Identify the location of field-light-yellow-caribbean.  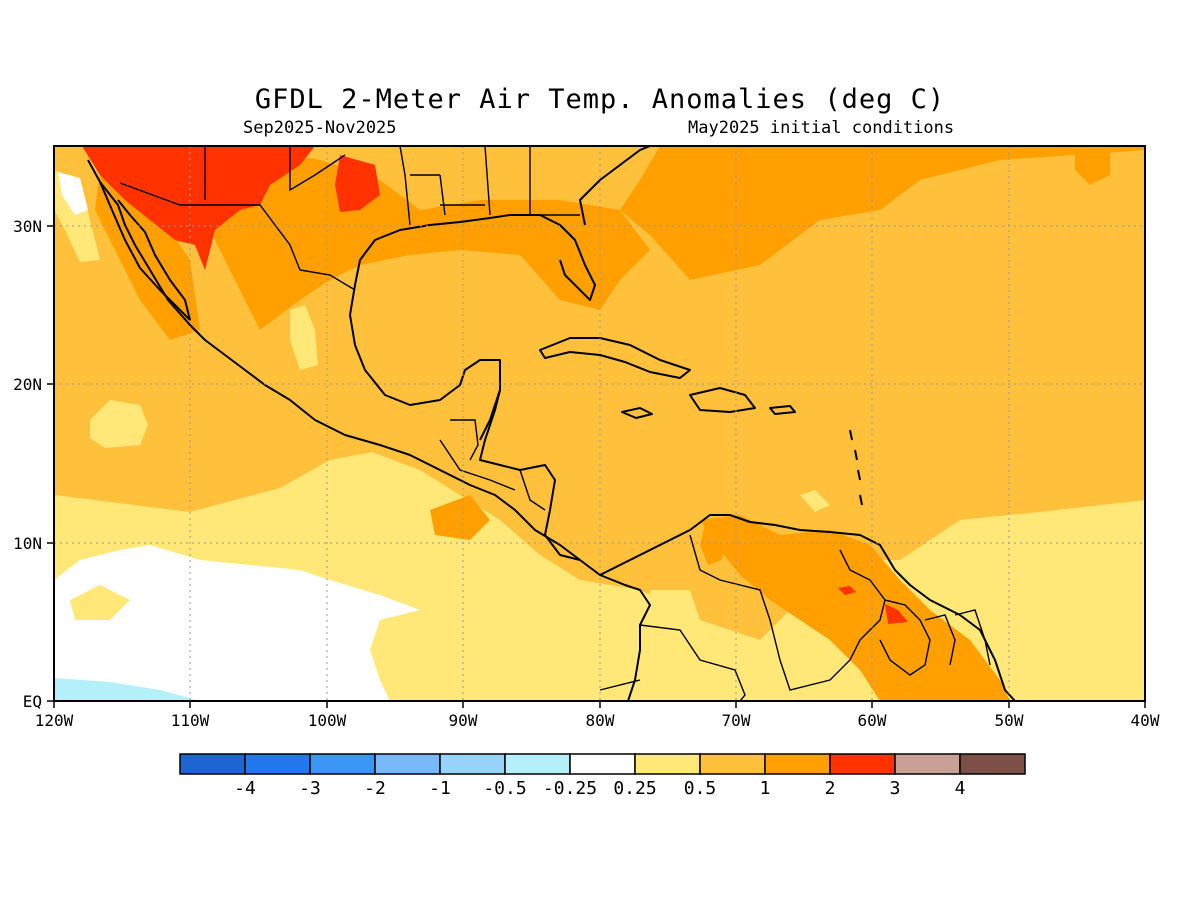
(815, 501).